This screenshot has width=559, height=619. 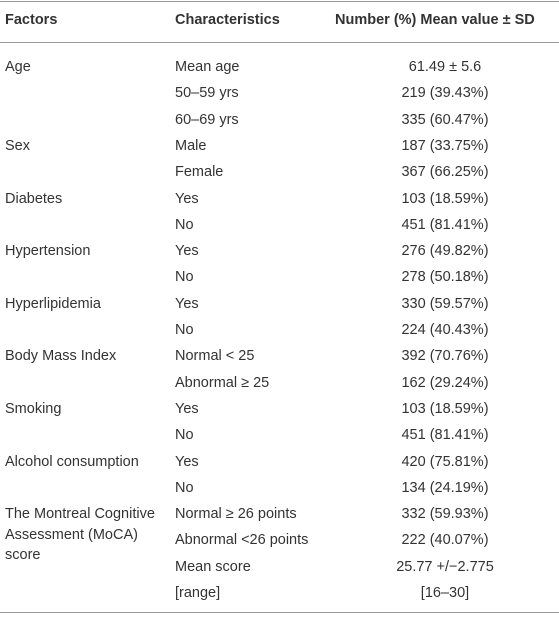 I want to click on characteristic: Normal < 25, so click(x=215, y=356).